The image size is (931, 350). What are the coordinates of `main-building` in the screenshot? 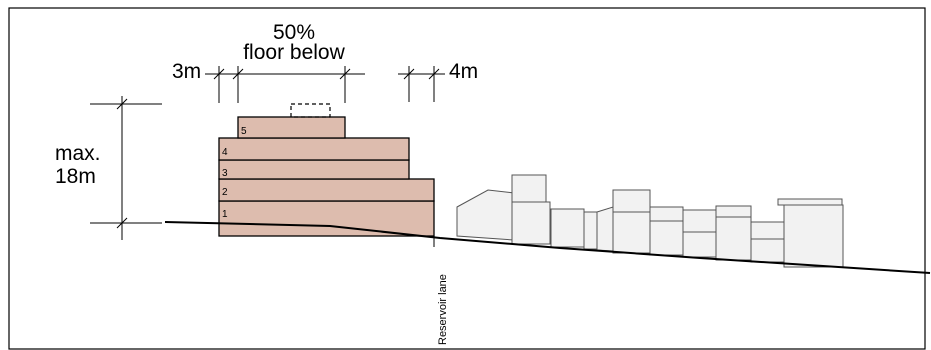 It's located at (326, 176).